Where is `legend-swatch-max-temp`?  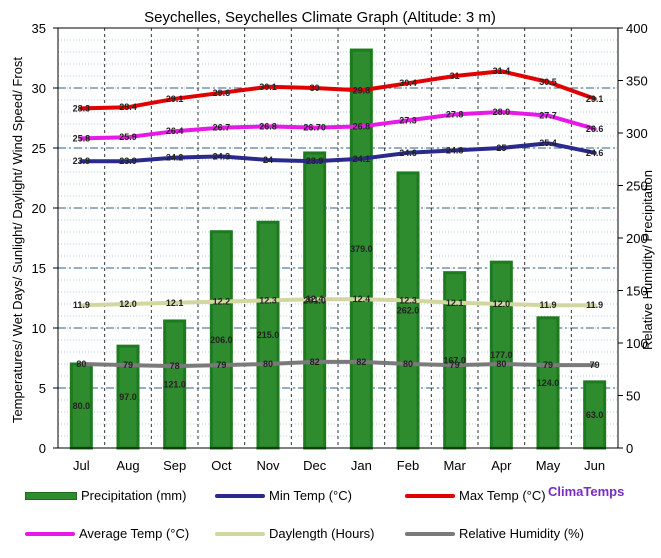
legend-swatch-max-temp is located at coordinates (430, 495).